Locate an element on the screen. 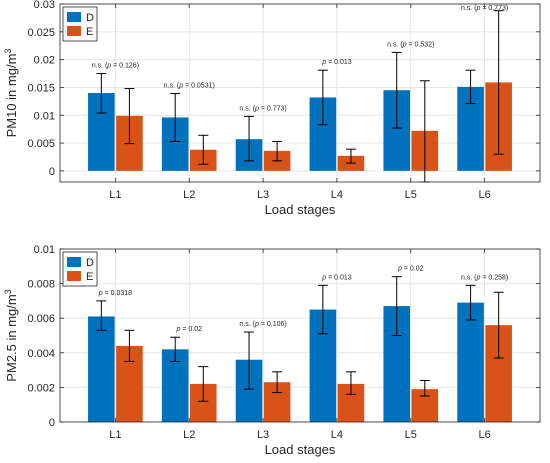 The image size is (550, 463). p-value-annotation: n.s. (p = 0.0531) is located at coordinates (189, 86).